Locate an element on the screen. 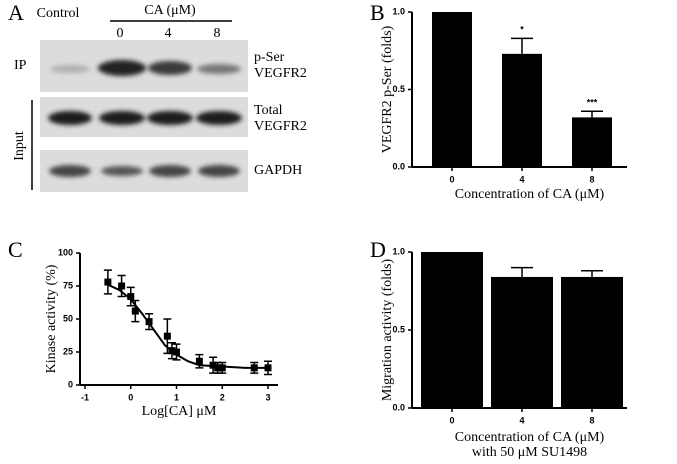 The width and height of the screenshot is (677, 464). input-label: Input is located at coordinates (19, 146).